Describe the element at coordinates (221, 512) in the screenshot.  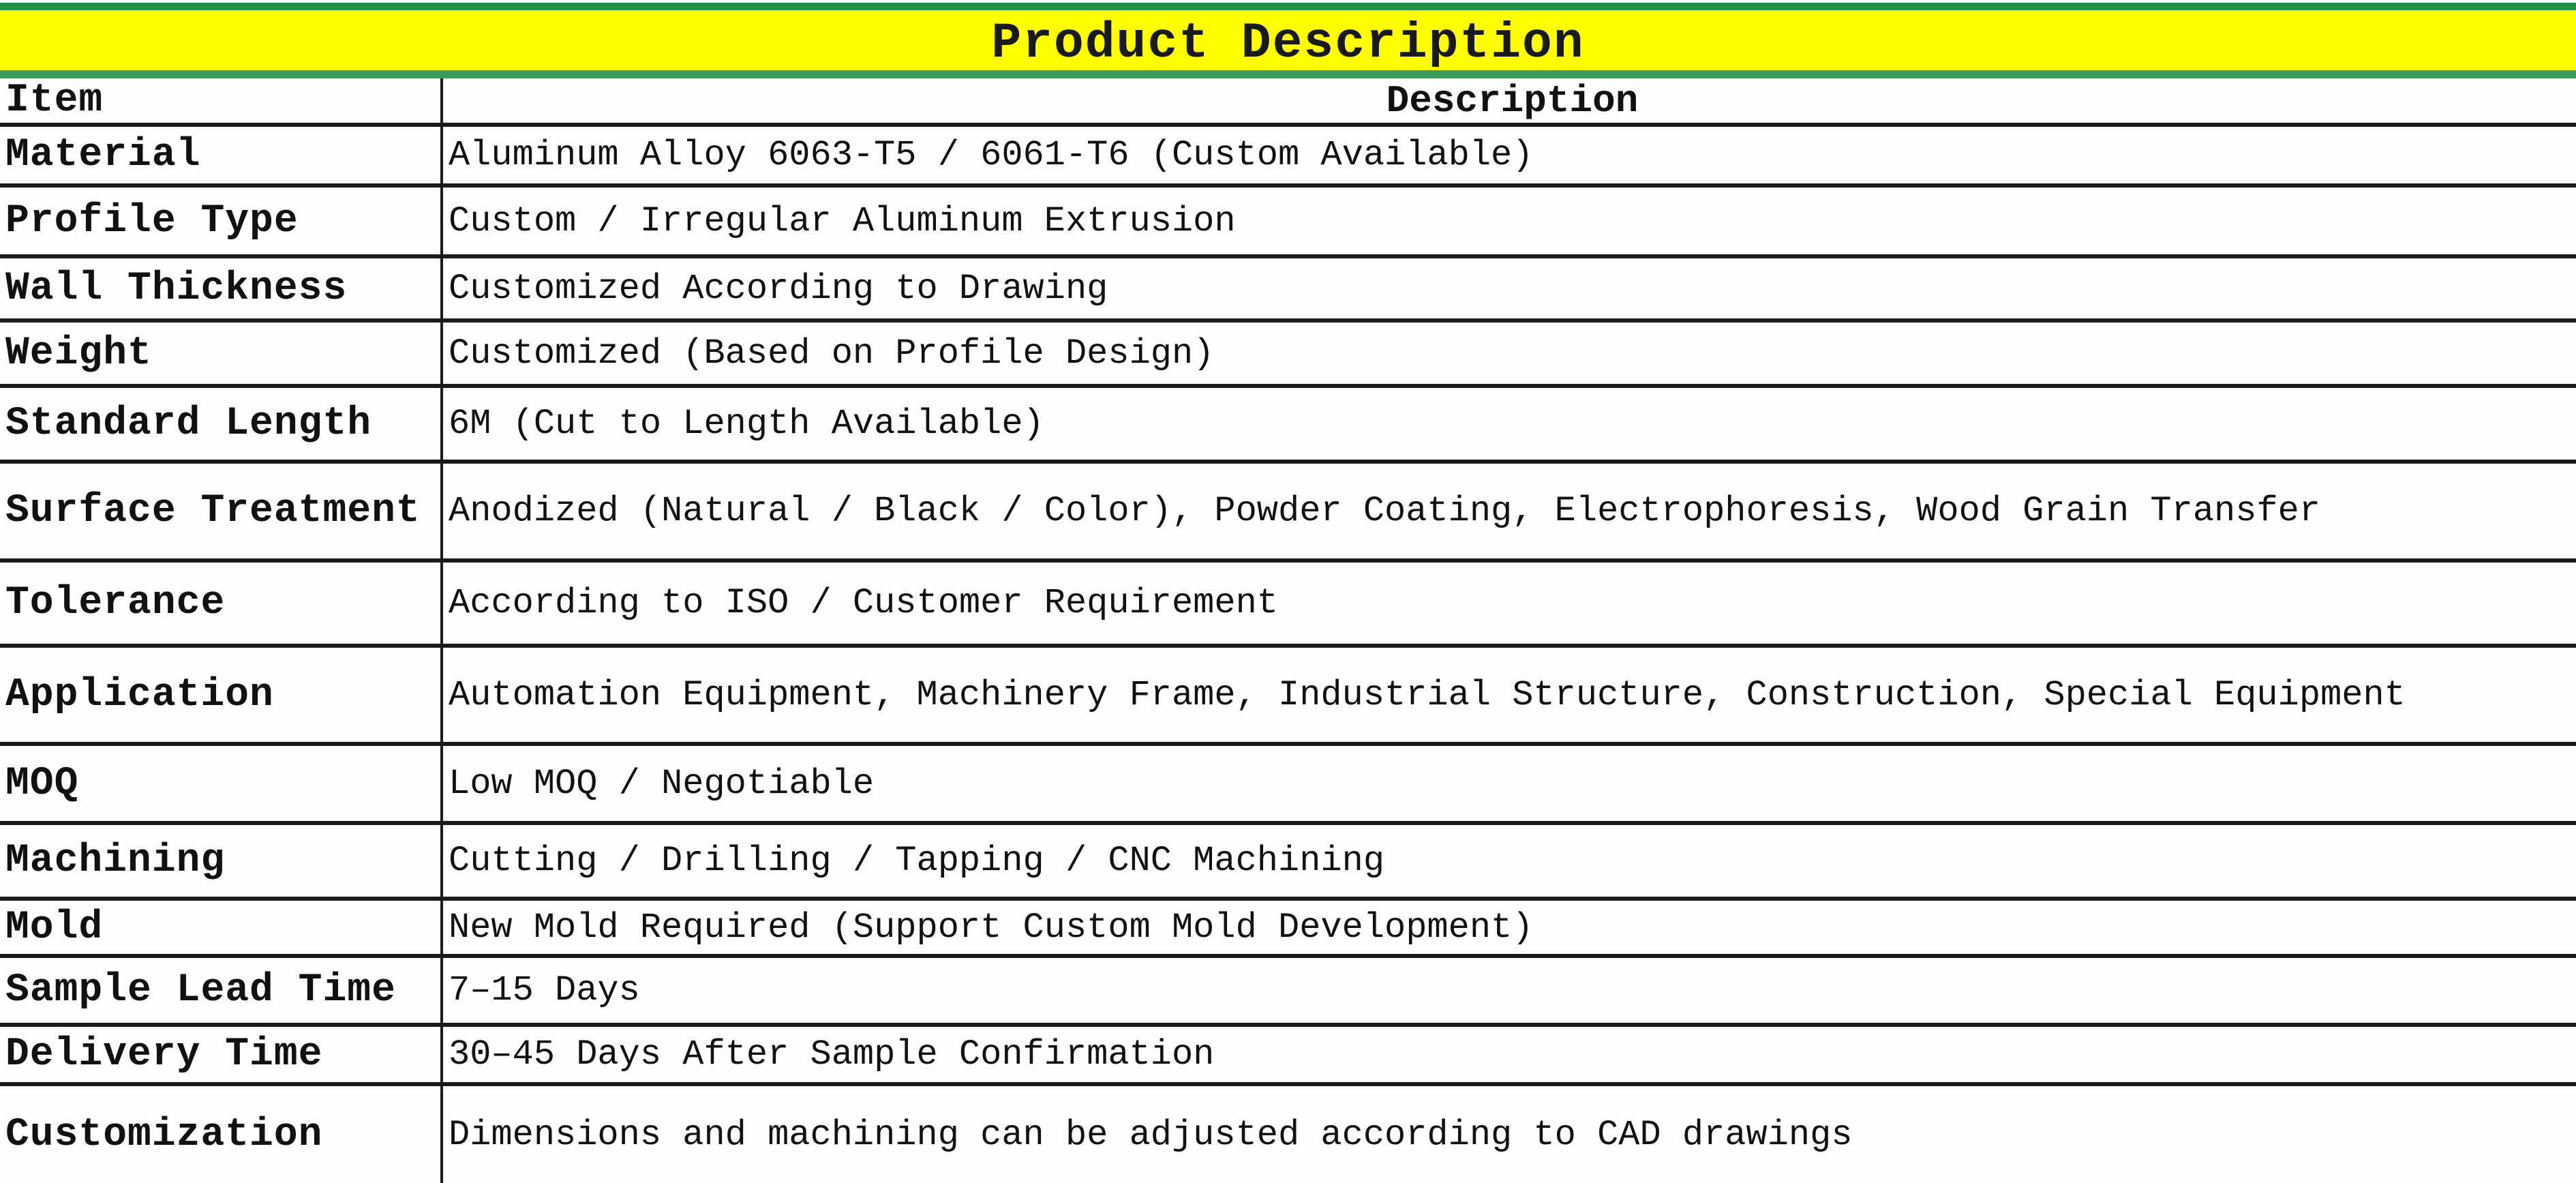
I see `row-label: Surface Treatment` at that location.